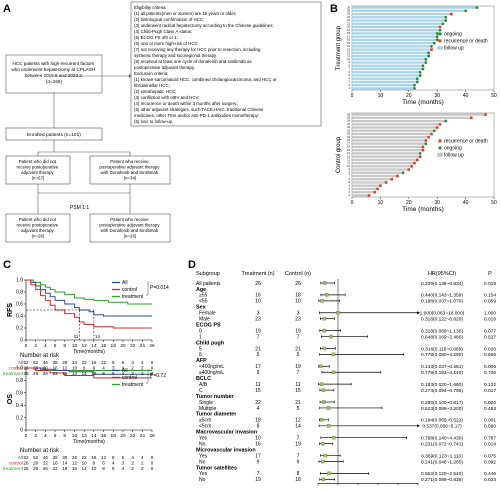  I want to click on subgroup-label: ≥400ng/mL, so click(211, 373).